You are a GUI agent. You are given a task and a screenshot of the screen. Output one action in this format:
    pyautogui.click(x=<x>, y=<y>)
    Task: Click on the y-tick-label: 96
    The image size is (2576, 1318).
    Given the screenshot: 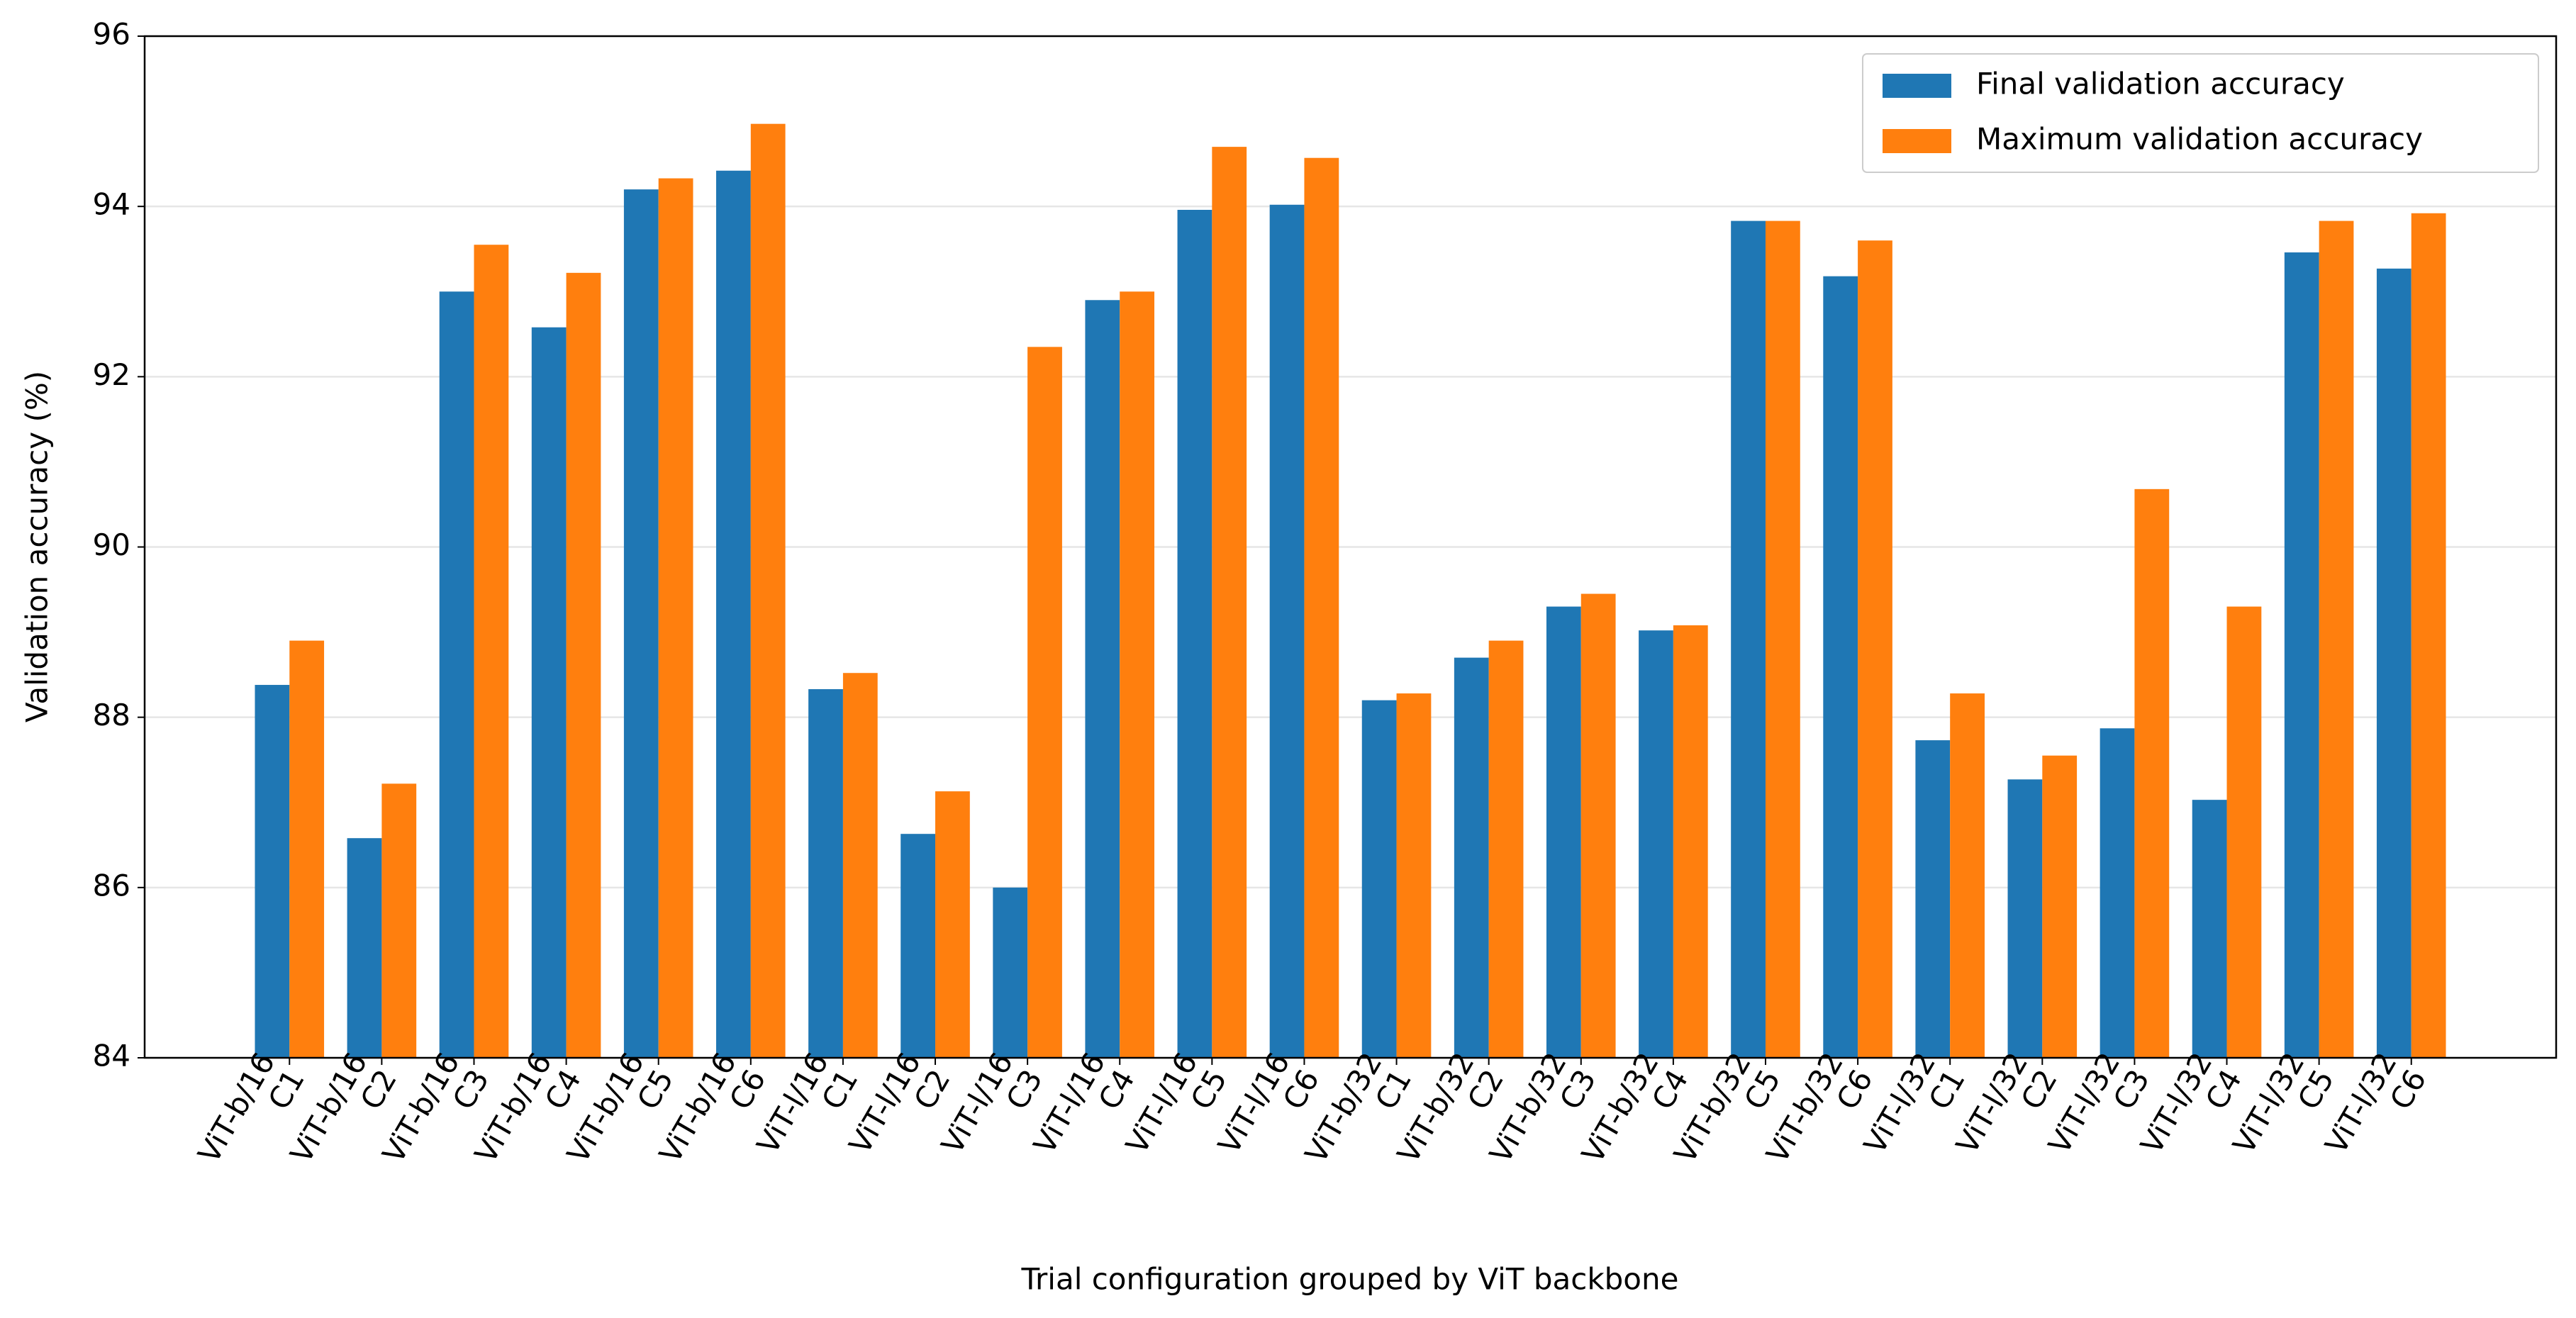 What is the action you would take?
    pyautogui.click(x=112, y=34)
    